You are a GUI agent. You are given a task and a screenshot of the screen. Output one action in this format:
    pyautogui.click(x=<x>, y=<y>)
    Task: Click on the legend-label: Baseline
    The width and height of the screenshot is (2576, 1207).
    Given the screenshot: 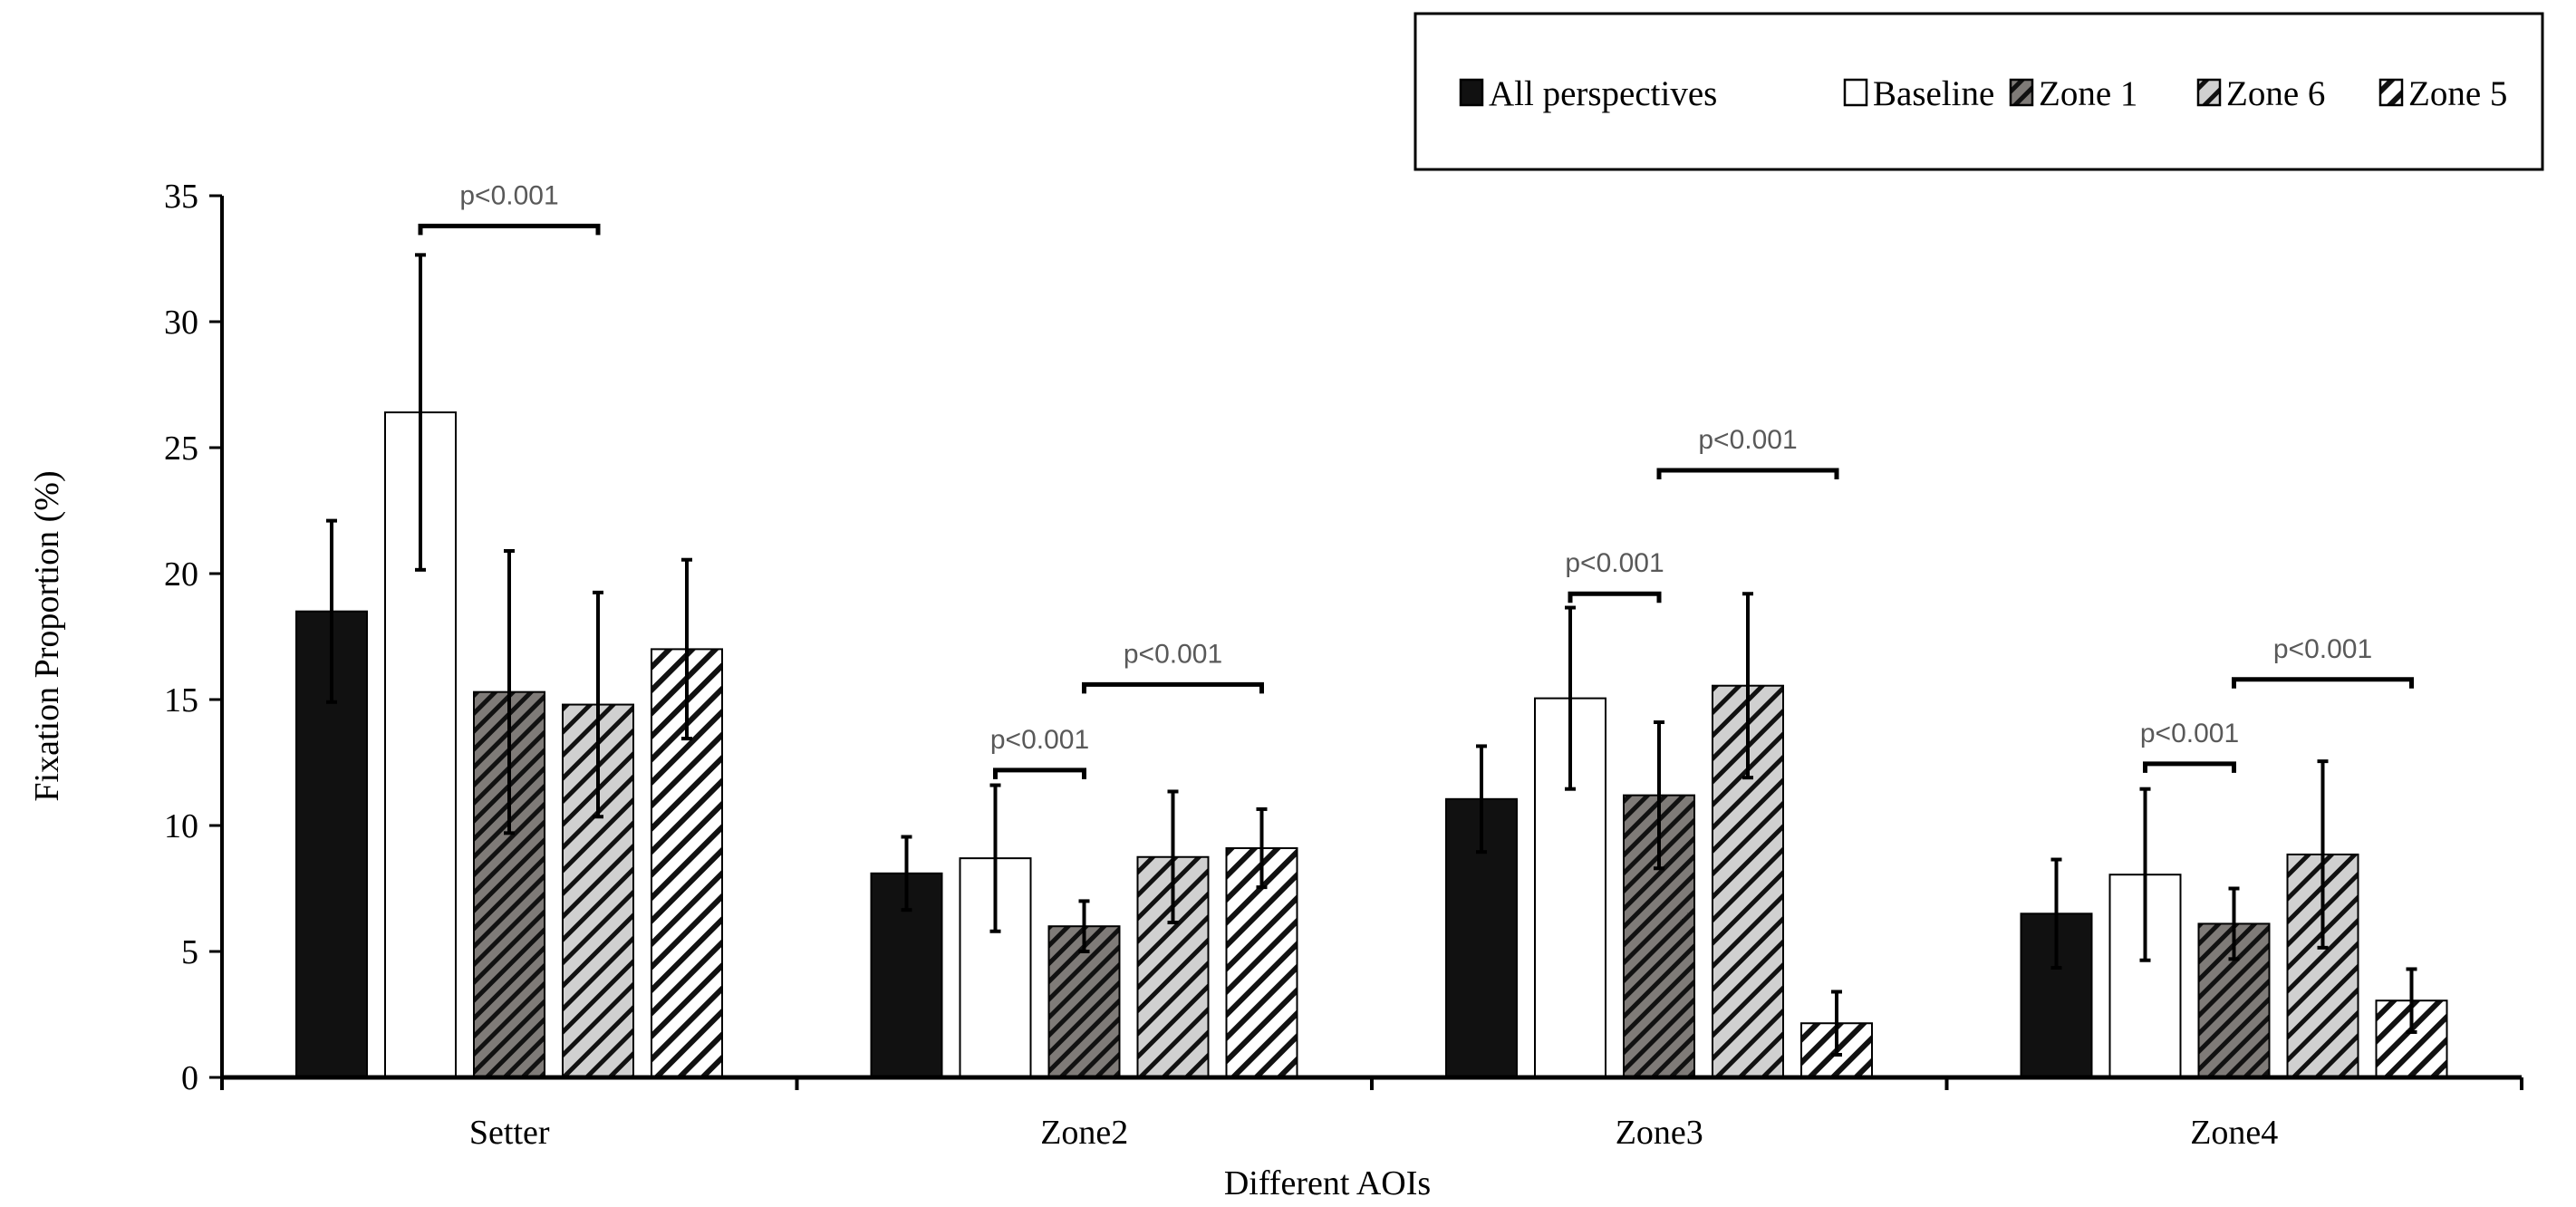 What is the action you would take?
    pyautogui.click(x=1933, y=93)
    